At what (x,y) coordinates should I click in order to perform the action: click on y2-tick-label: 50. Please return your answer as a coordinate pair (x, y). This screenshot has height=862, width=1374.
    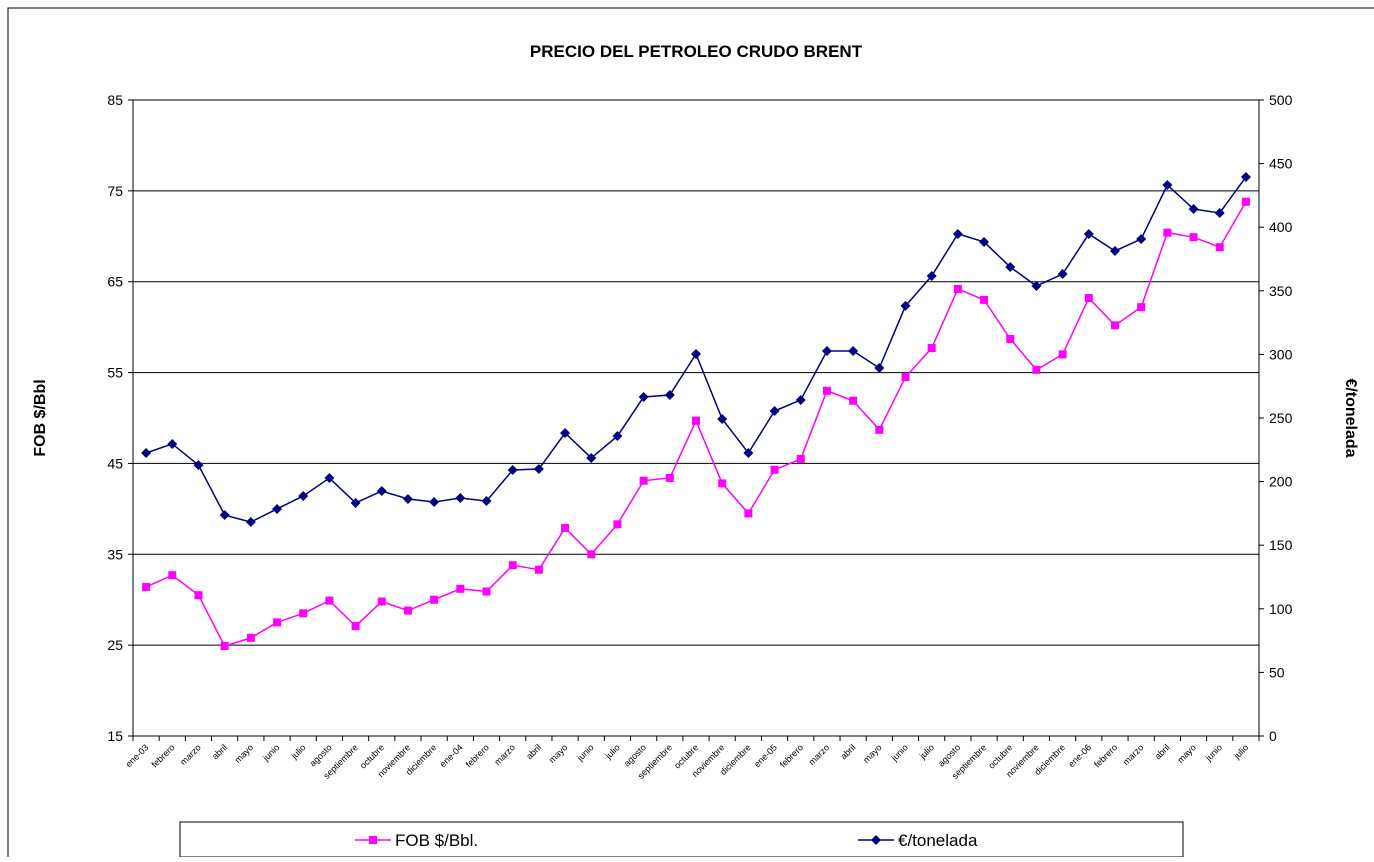
    Looking at the image, I should click on (1277, 672).